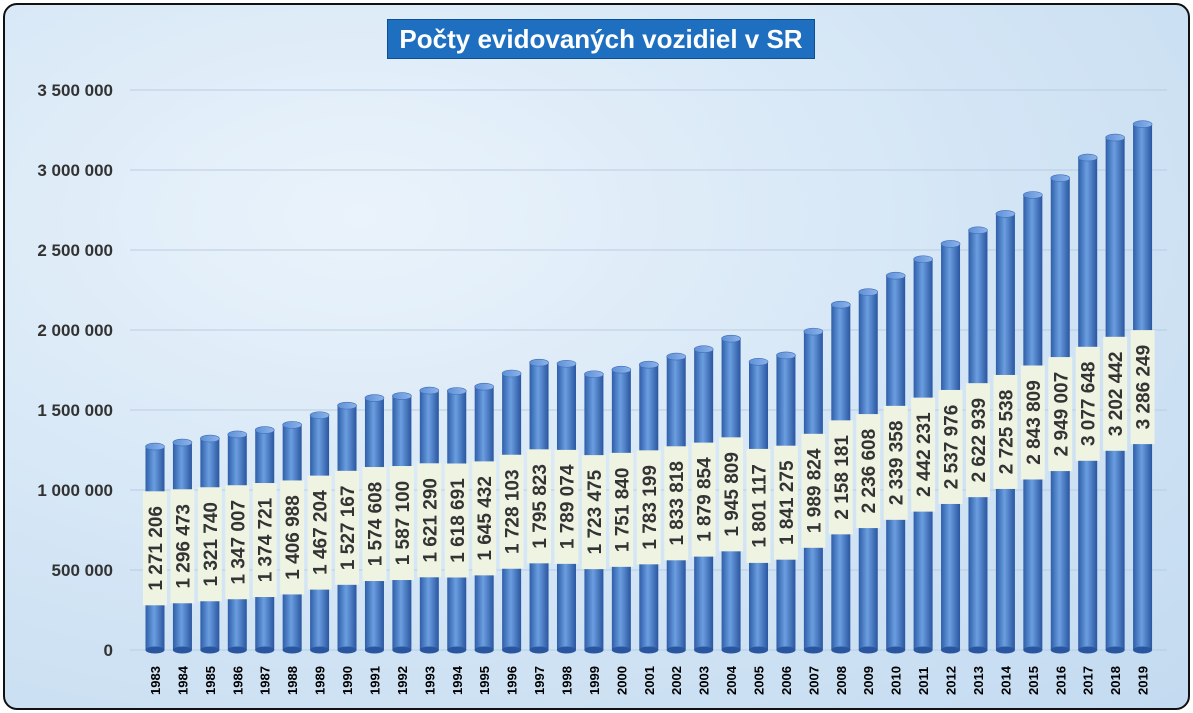  I want to click on data-label-text: 3 286 249, so click(1144, 387).